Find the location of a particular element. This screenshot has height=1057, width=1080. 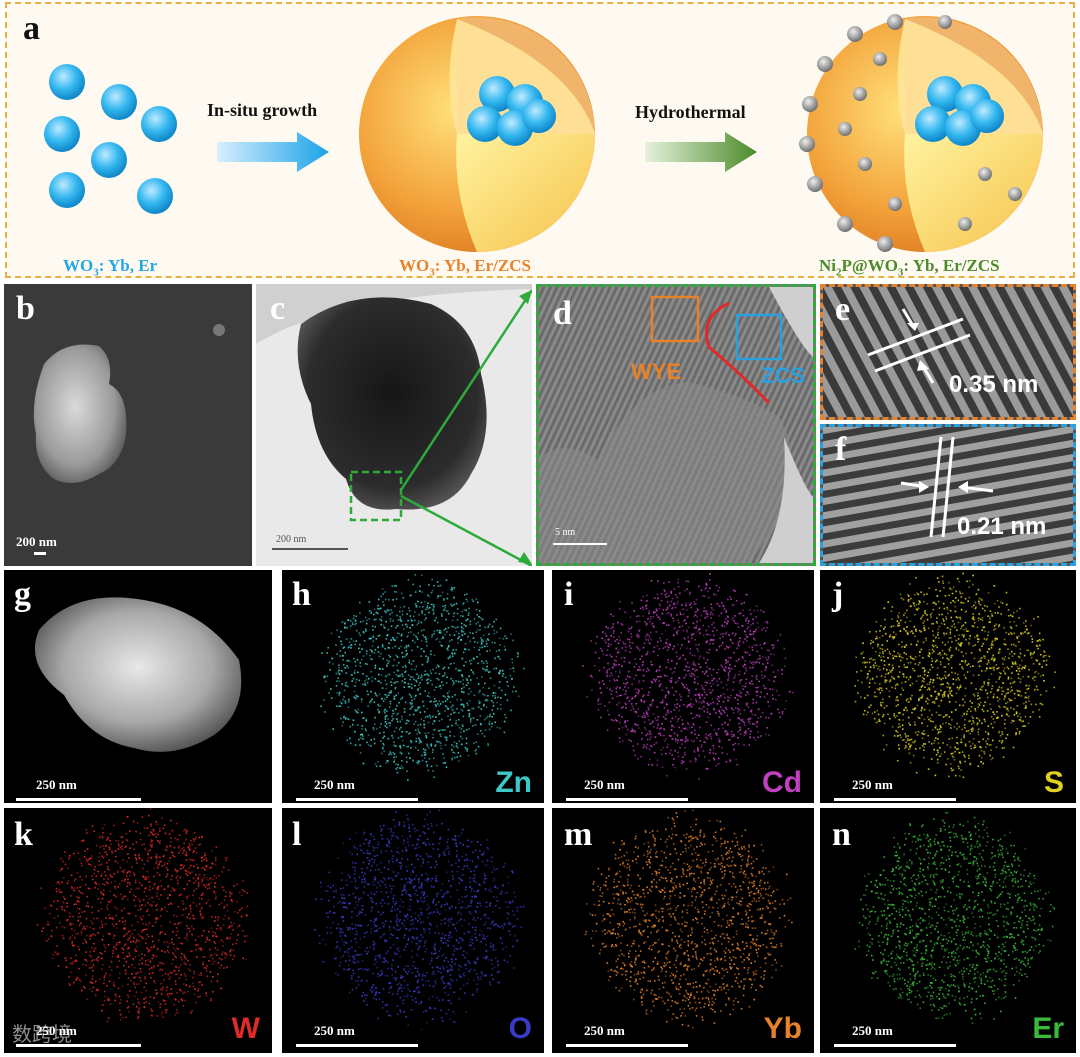

panel-letter-b: b is located at coordinates (25, 308).